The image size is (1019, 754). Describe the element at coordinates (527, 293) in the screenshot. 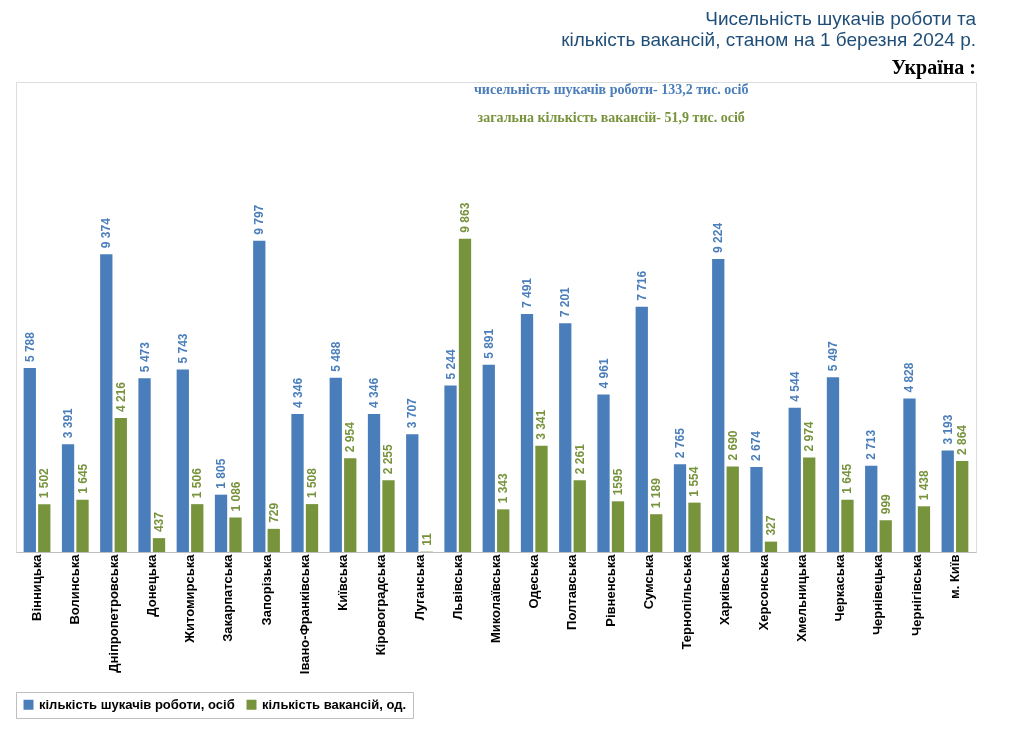

I see `data-label: 7 491` at that location.